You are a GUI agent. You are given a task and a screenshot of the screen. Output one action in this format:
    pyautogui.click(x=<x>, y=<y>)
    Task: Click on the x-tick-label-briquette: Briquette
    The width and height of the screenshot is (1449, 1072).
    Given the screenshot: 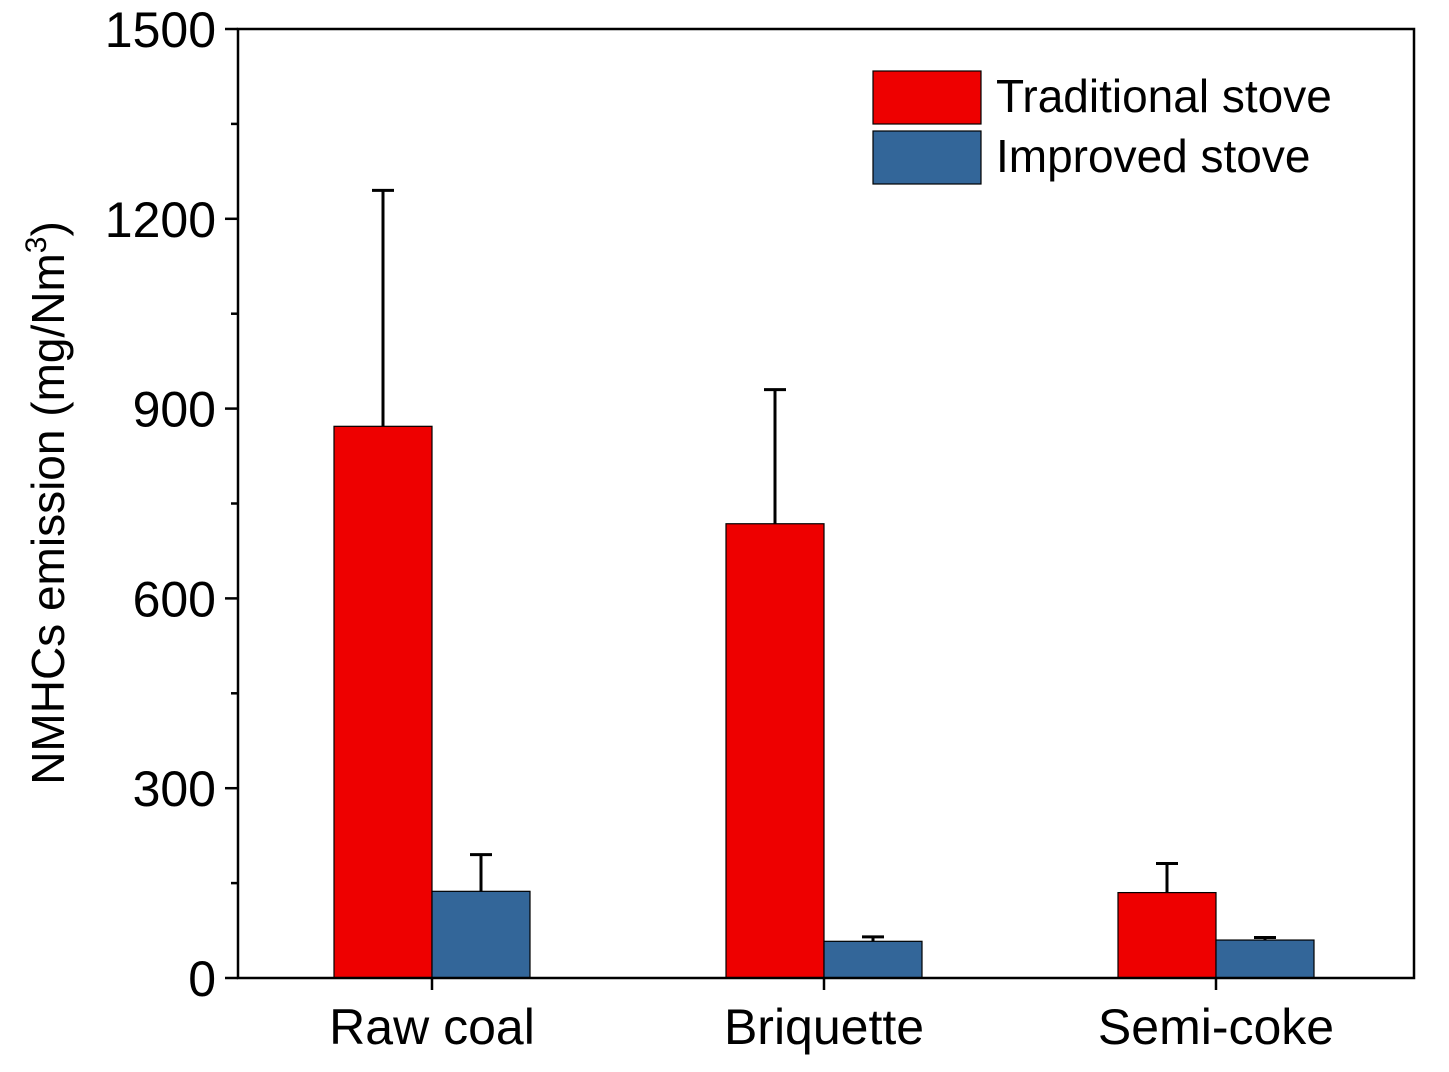 What is the action you would take?
    pyautogui.click(x=824, y=1027)
    